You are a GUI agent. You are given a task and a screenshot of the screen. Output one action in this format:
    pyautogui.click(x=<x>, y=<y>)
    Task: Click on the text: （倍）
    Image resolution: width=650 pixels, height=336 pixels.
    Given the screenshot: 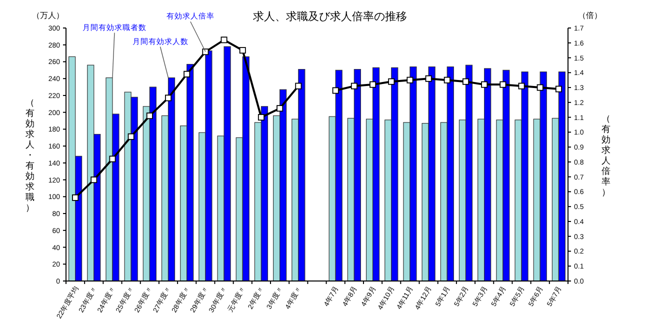 What is the action you would take?
    pyautogui.click(x=590, y=15)
    